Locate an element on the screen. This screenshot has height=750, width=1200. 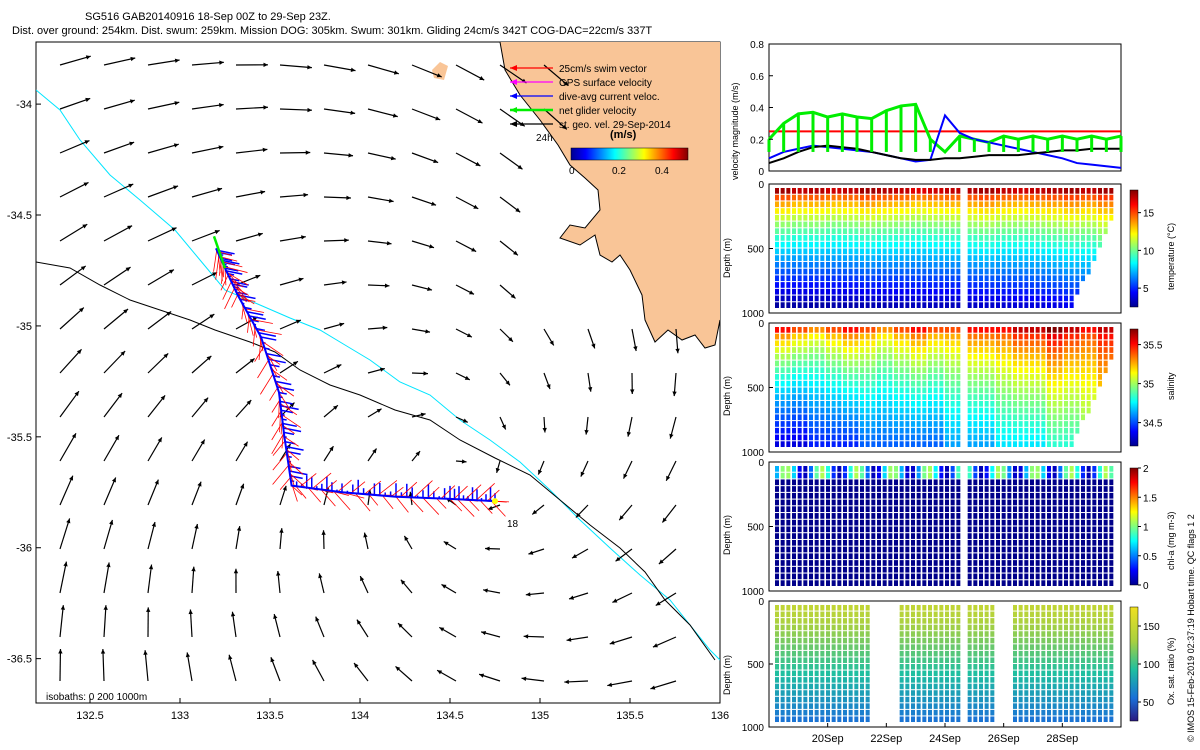
map-xtick-label: 134.5 is located at coordinates (450, 716).